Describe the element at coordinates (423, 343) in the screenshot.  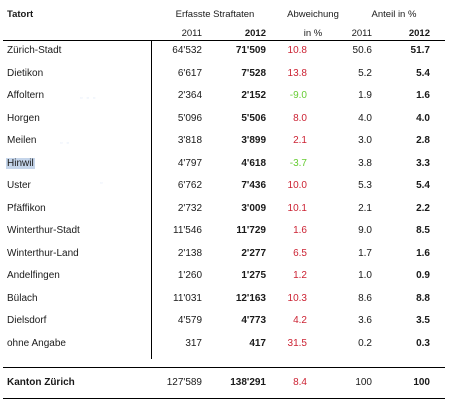
I see `row-anteil-2012: 0.3` at that location.